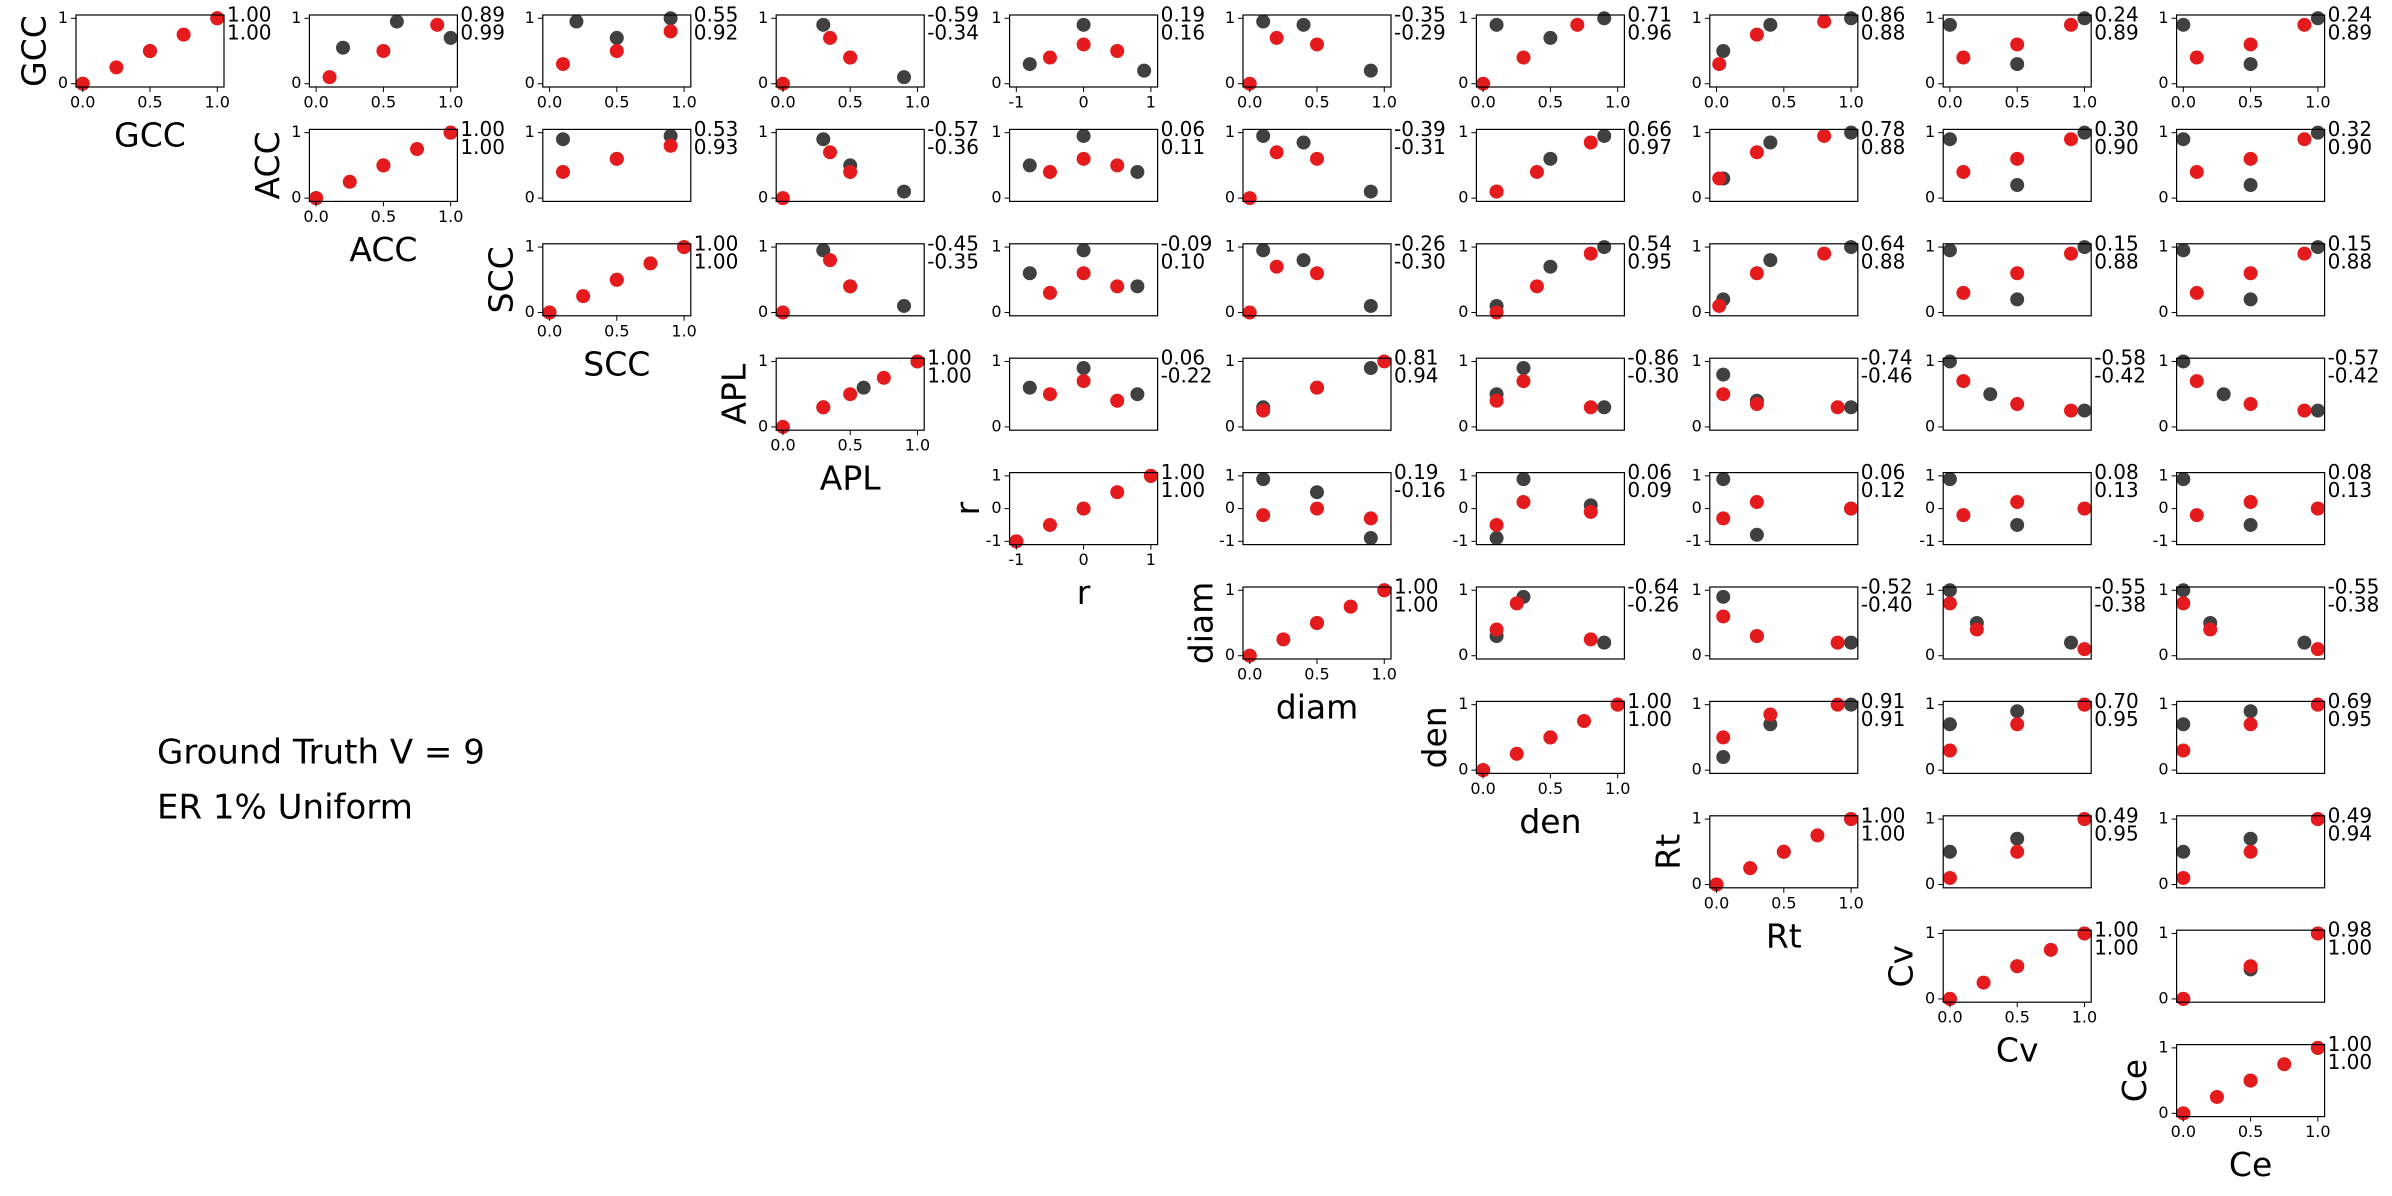  Describe the element at coordinates (2350, 701) in the screenshot. I see `correlation-label: 0.69` at that location.